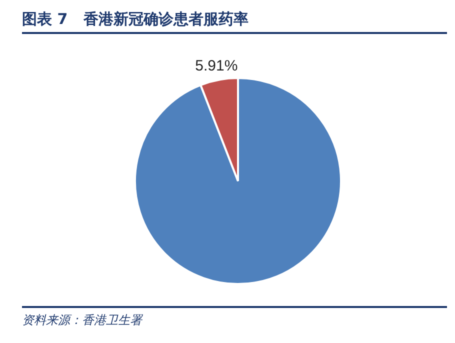  I want to click on data-label: 5.91%, so click(216, 66).